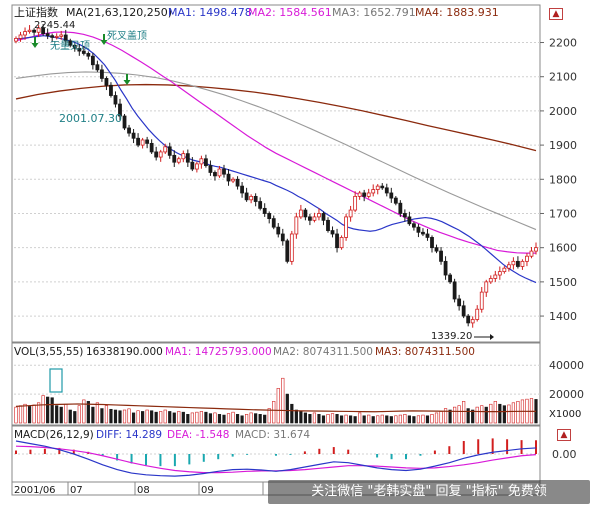 The image size is (595, 507). Describe the element at coordinates (56, 380) in the screenshot. I see `volume-highlight-box` at that location.